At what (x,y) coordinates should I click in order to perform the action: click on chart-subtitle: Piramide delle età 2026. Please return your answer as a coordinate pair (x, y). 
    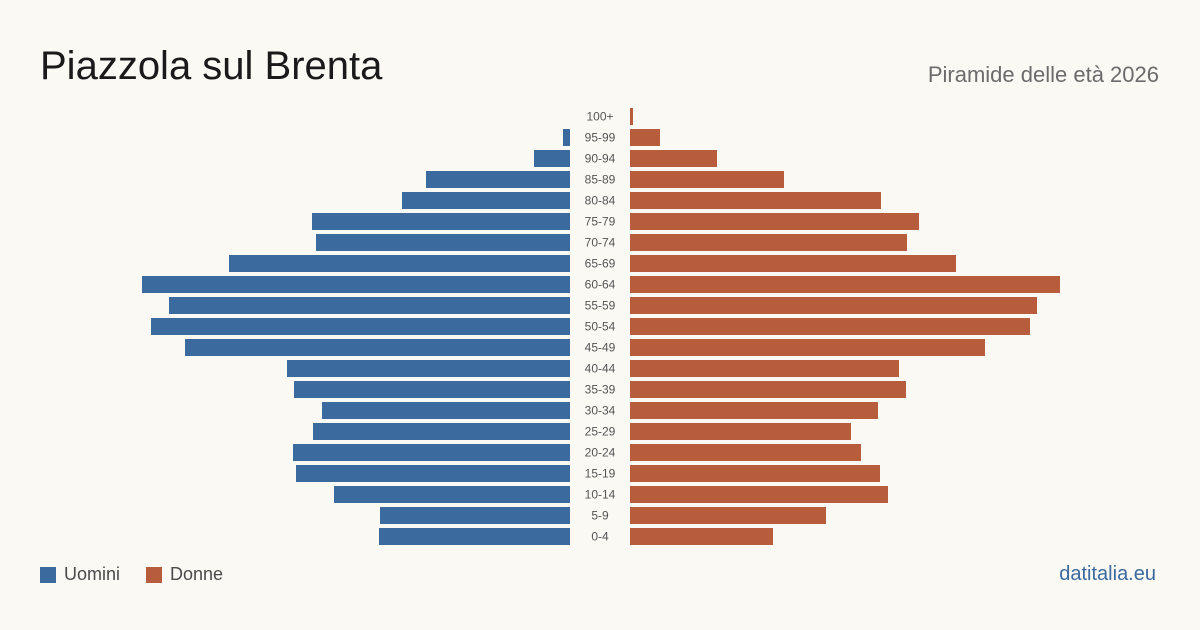
    Looking at the image, I should click on (1043, 74).